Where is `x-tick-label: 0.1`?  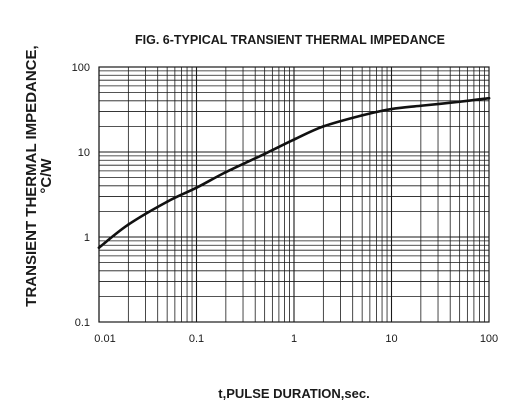 x-tick-label: 0.1 is located at coordinates (196, 339).